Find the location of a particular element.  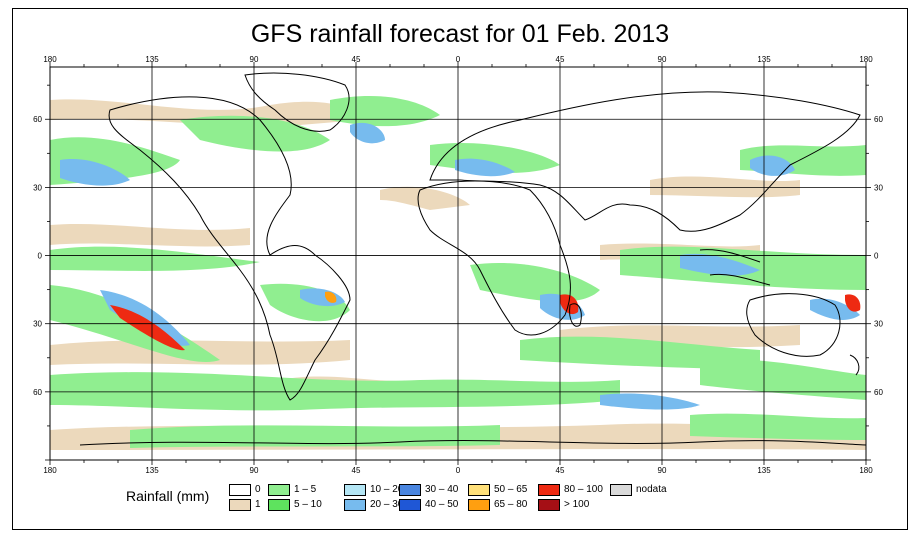

y-tick-left-2: 0 is located at coordinates (40, 256).